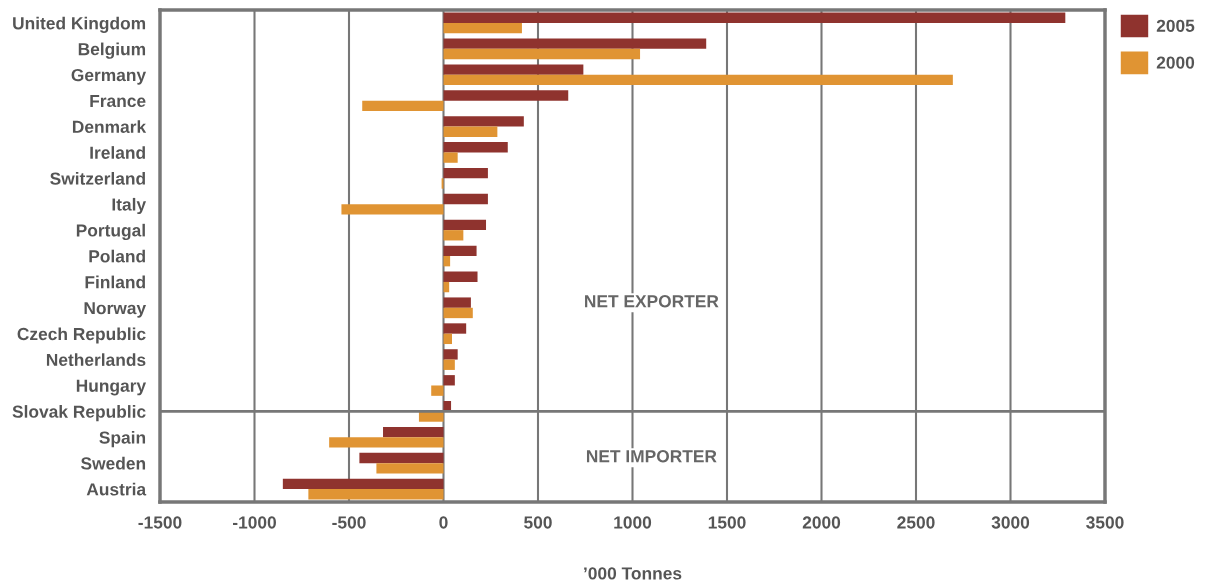 The height and width of the screenshot is (584, 1212). I want to click on y-tick-label: Poland, so click(117, 256).